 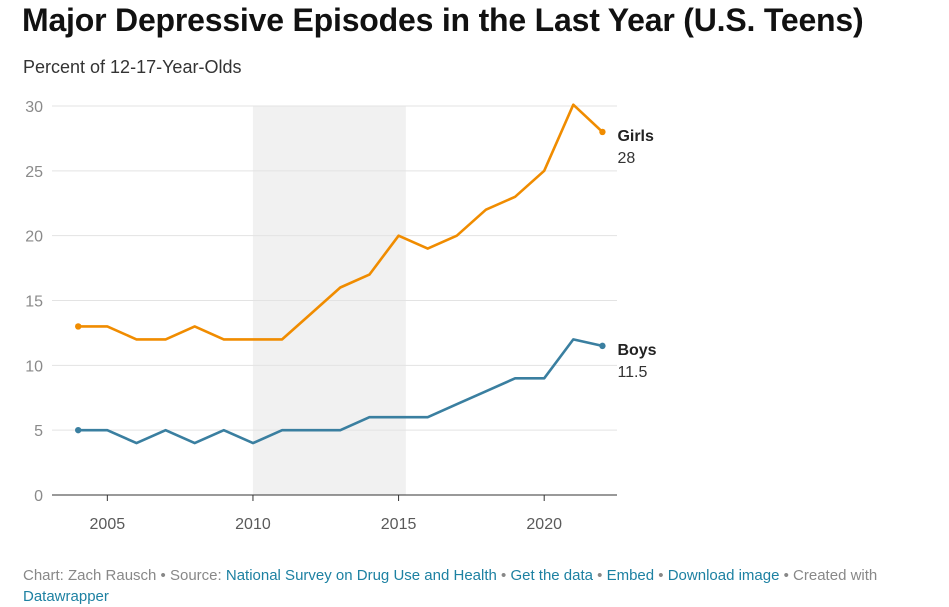 I want to click on embed-link: Embed, so click(x=630, y=575).